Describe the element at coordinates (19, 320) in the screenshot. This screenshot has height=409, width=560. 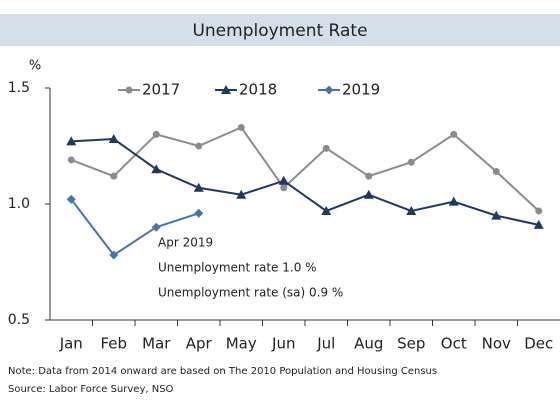
I see `y-tick-label: 0.5` at that location.